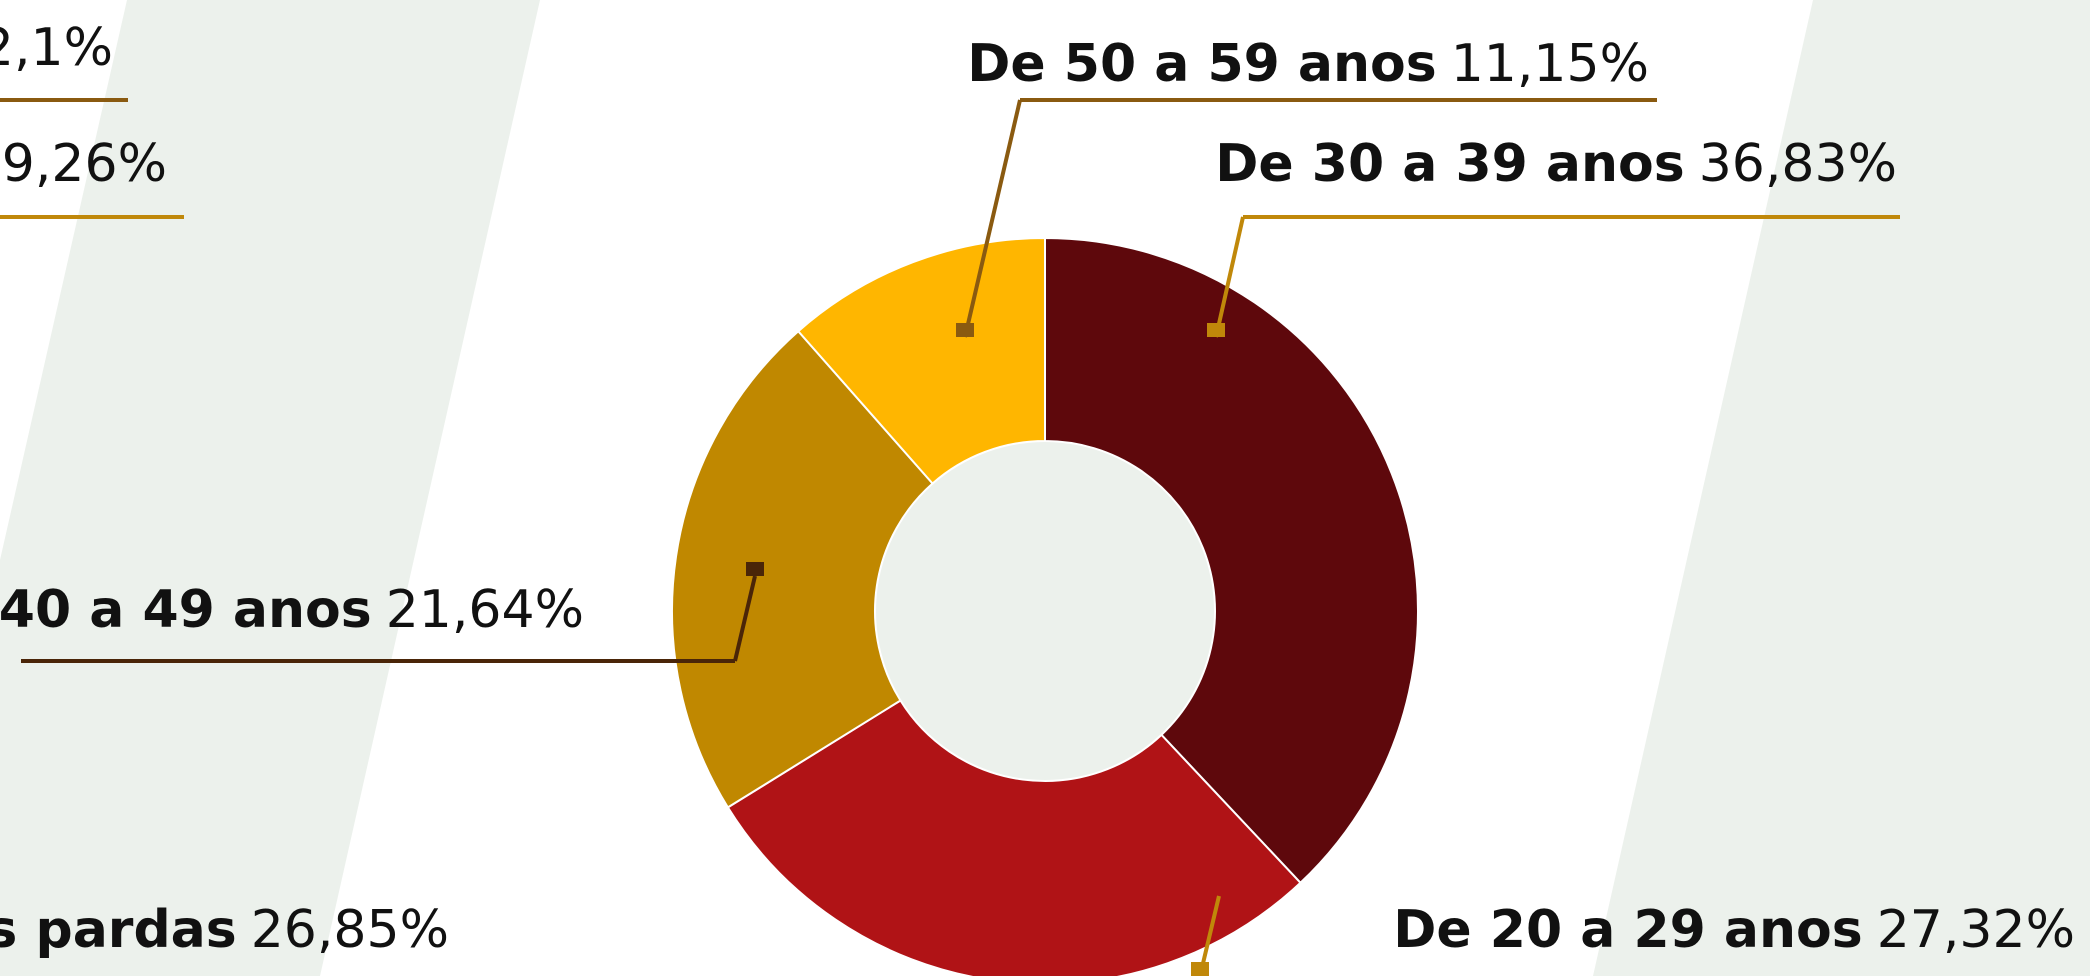 This screenshot has width=2090, height=976. I want to click on slice-label: De 20 a 29 anos 27,32%, so click(1734, 930).